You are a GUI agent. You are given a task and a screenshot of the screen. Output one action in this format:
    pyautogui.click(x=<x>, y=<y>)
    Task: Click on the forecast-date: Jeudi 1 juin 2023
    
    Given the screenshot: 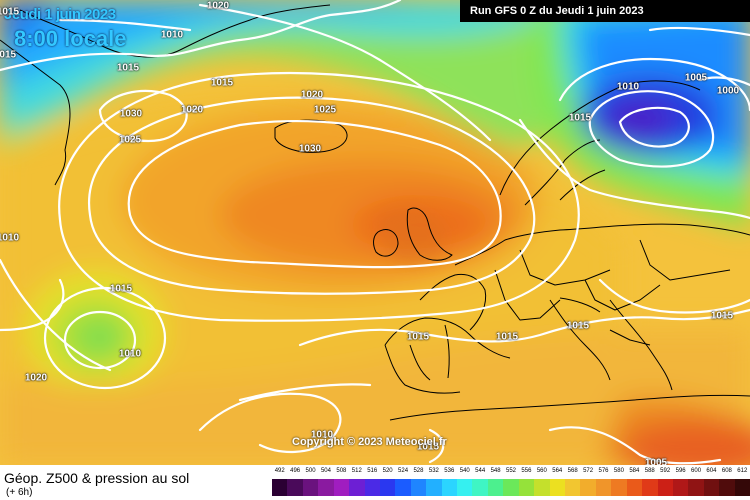 What is the action you would take?
    pyautogui.click(x=60, y=14)
    